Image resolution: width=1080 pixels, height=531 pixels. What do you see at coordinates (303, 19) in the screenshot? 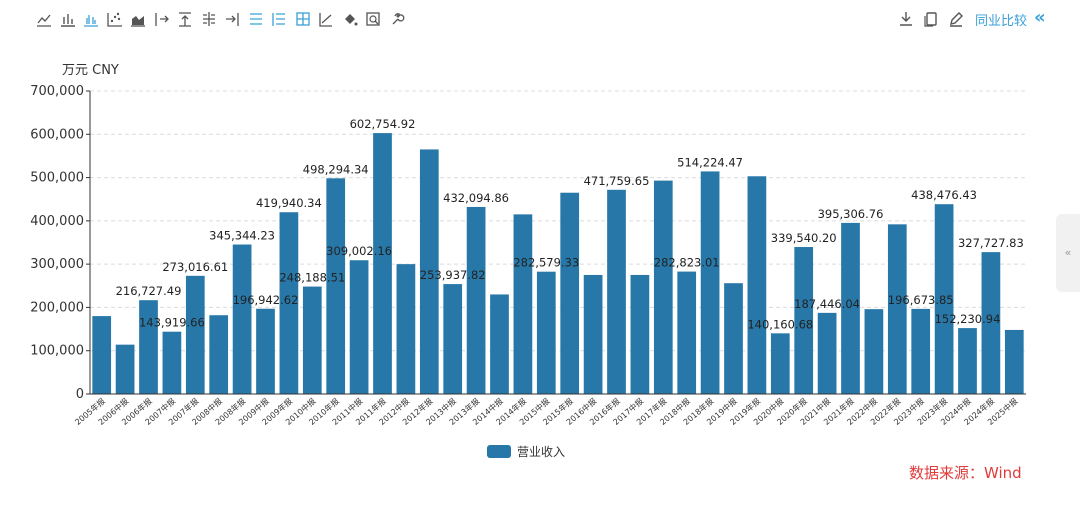
I see `grid-table-icon` at bounding box center [303, 19].